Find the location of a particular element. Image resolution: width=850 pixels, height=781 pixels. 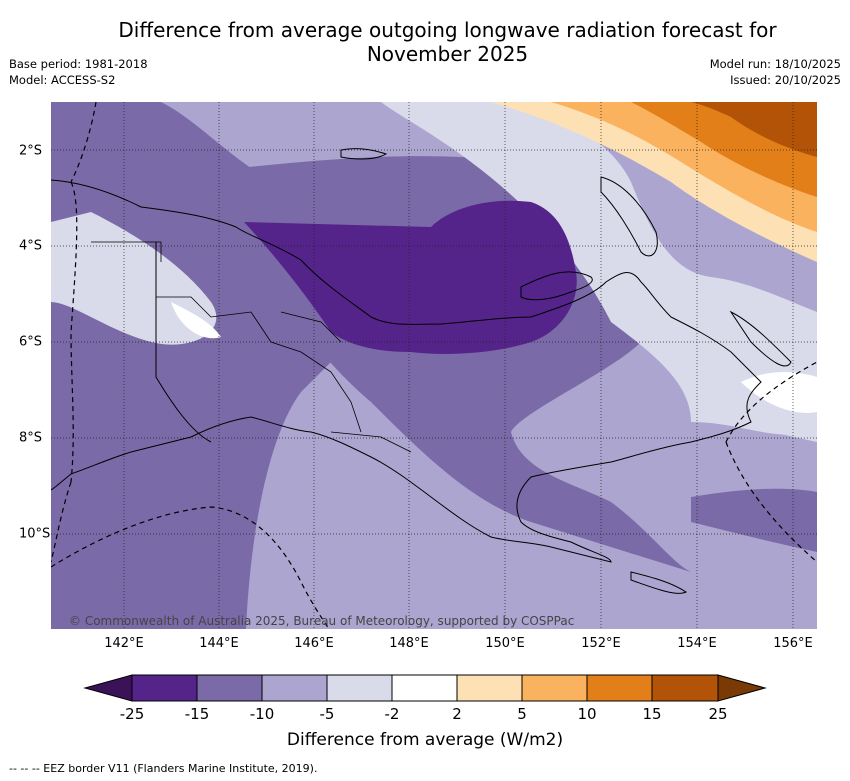

cbar-tick-6: 5 is located at coordinates (522, 714).